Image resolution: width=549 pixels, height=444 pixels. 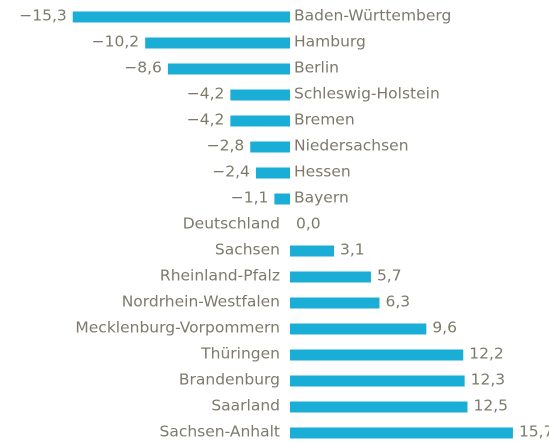 What do you see at coordinates (534, 432) in the screenshot?
I see `value-label: 15,7` at bounding box center [534, 432].